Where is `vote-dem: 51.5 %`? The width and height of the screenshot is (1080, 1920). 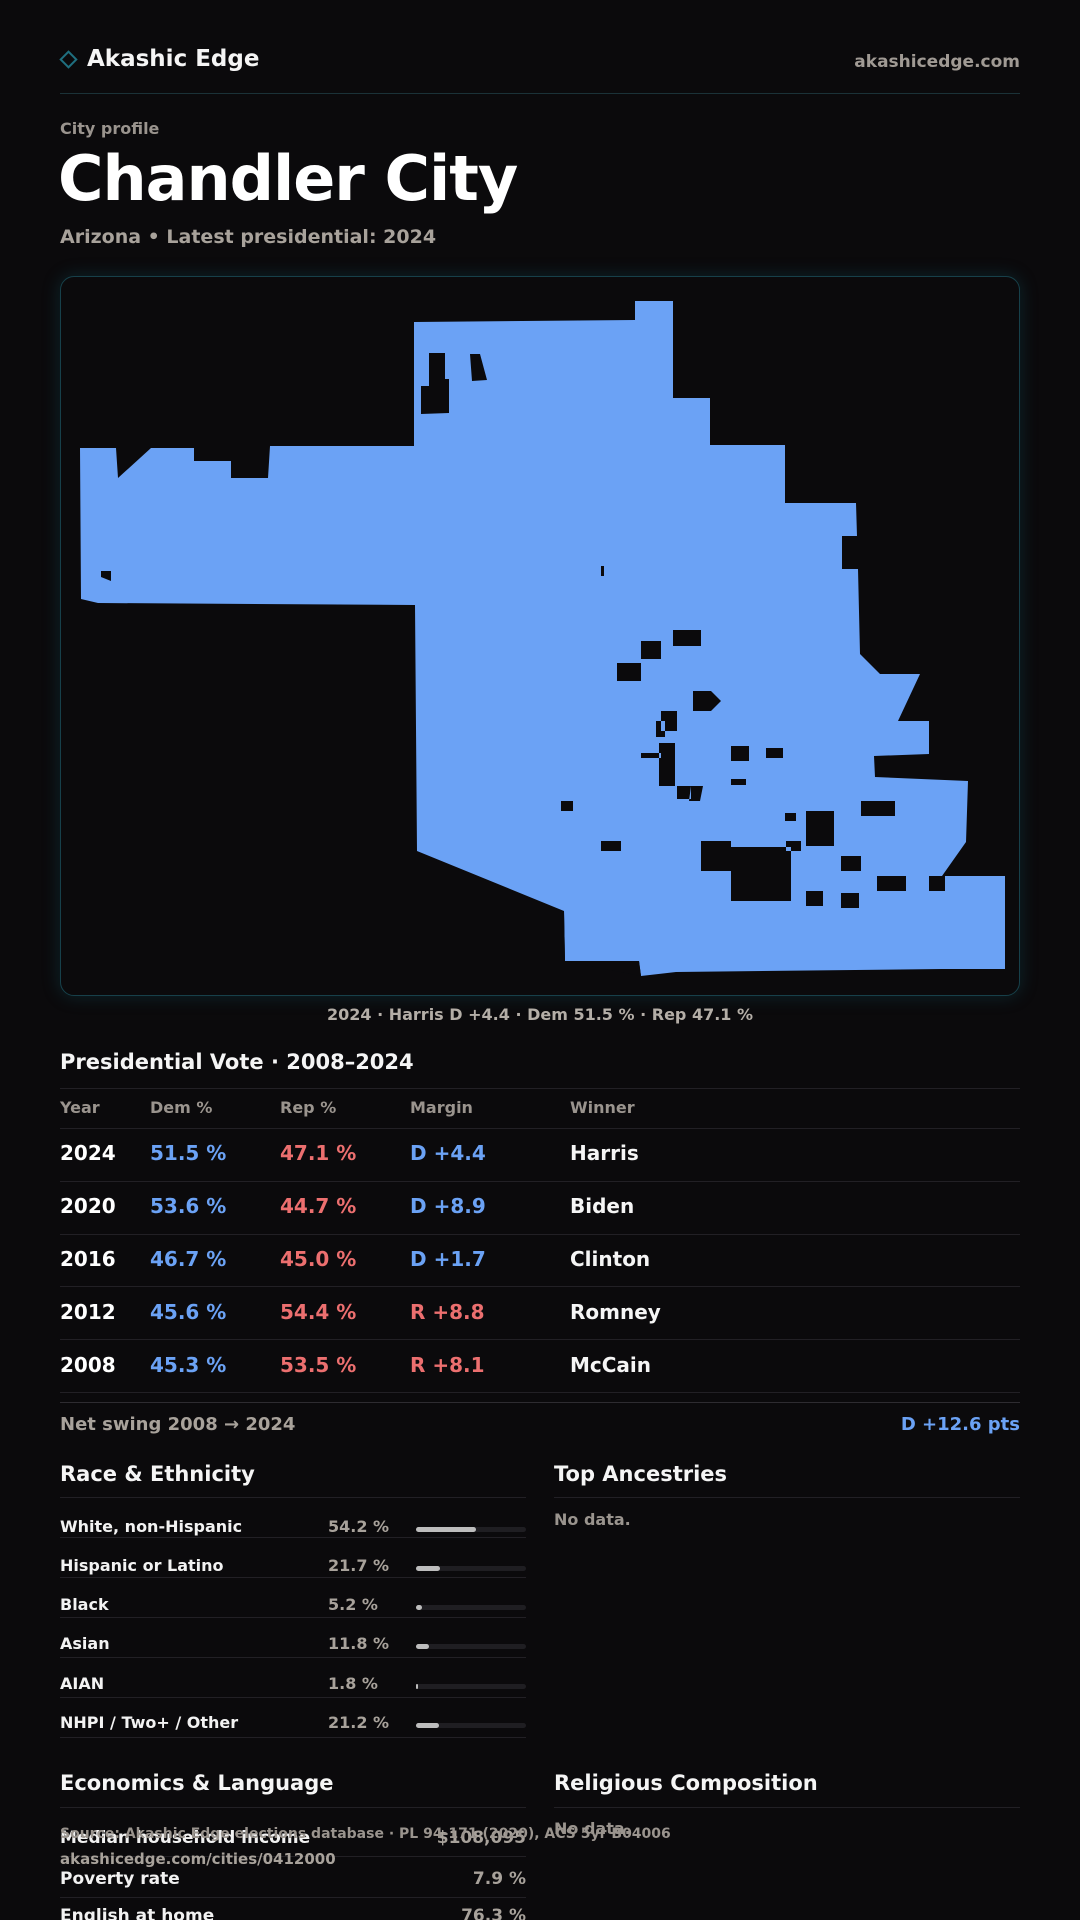 vote-dem: 51.5 % is located at coordinates (188, 1153).